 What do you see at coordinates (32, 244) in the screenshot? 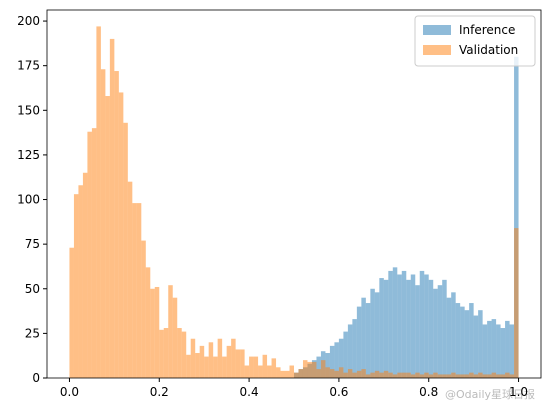
I see `y-tick-label: 75` at bounding box center [32, 244].